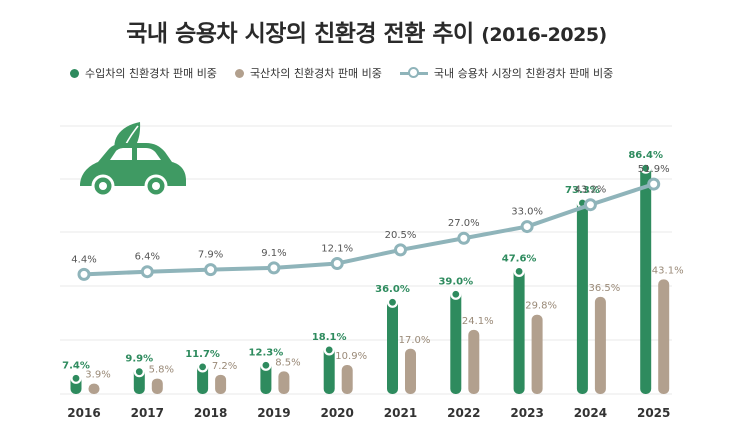  What do you see at coordinates (478, 321) in the screenshot?
I see `data-label-domestic-2022: 24.1%` at bounding box center [478, 321].